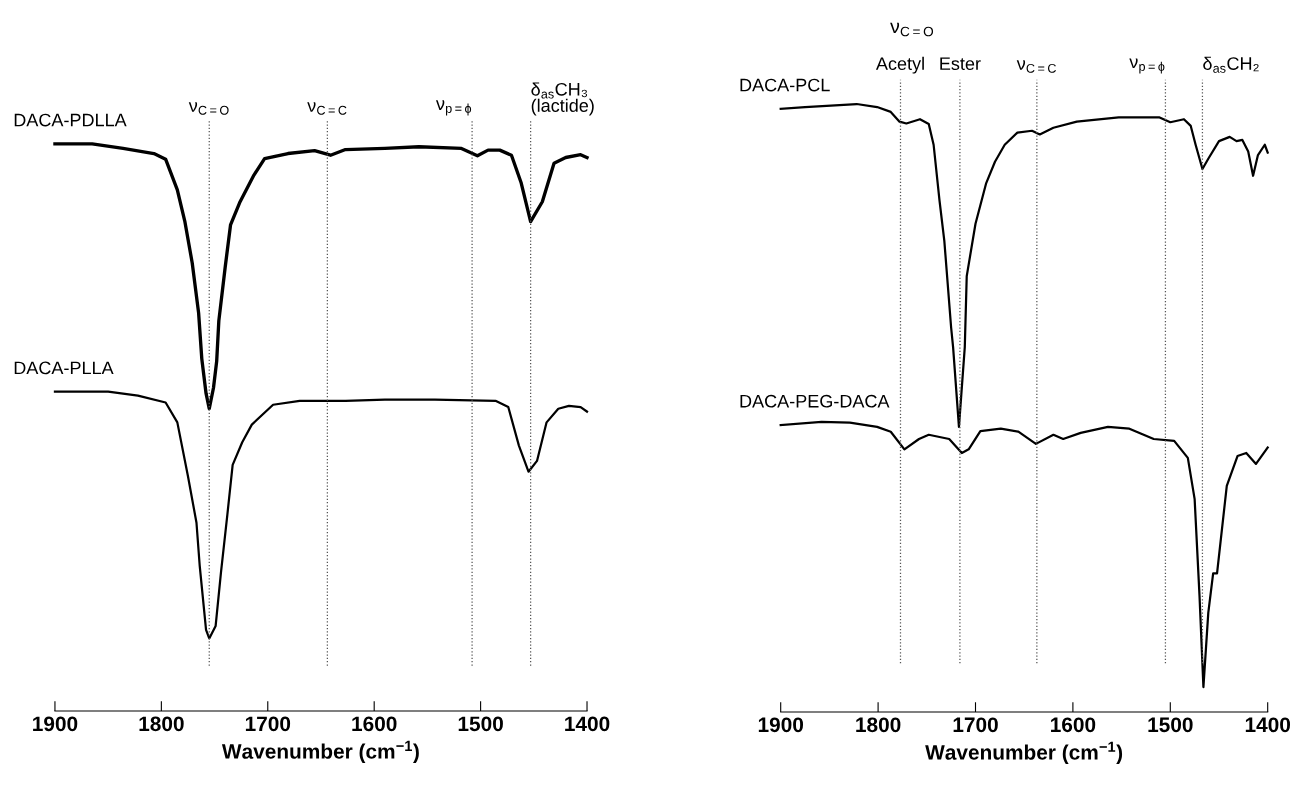  What do you see at coordinates (912, 29) in the screenshot?
I see `text: ν$_{C=O}$` at bounding box center [912, 29].